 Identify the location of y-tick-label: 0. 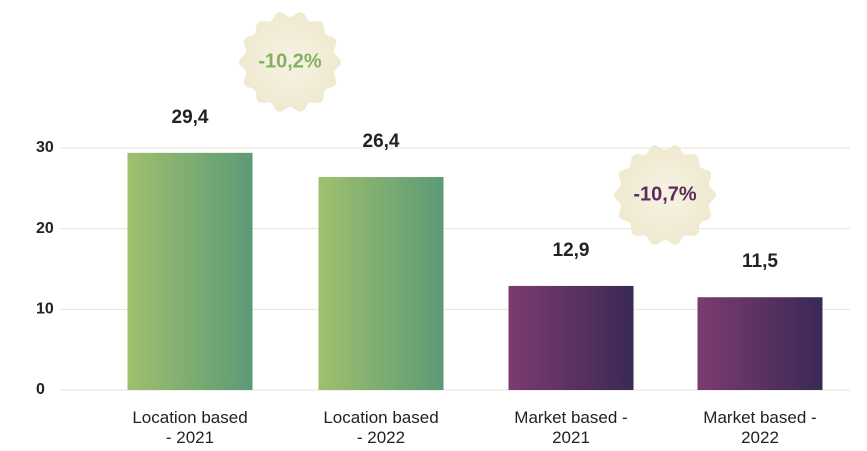
(40, 389).